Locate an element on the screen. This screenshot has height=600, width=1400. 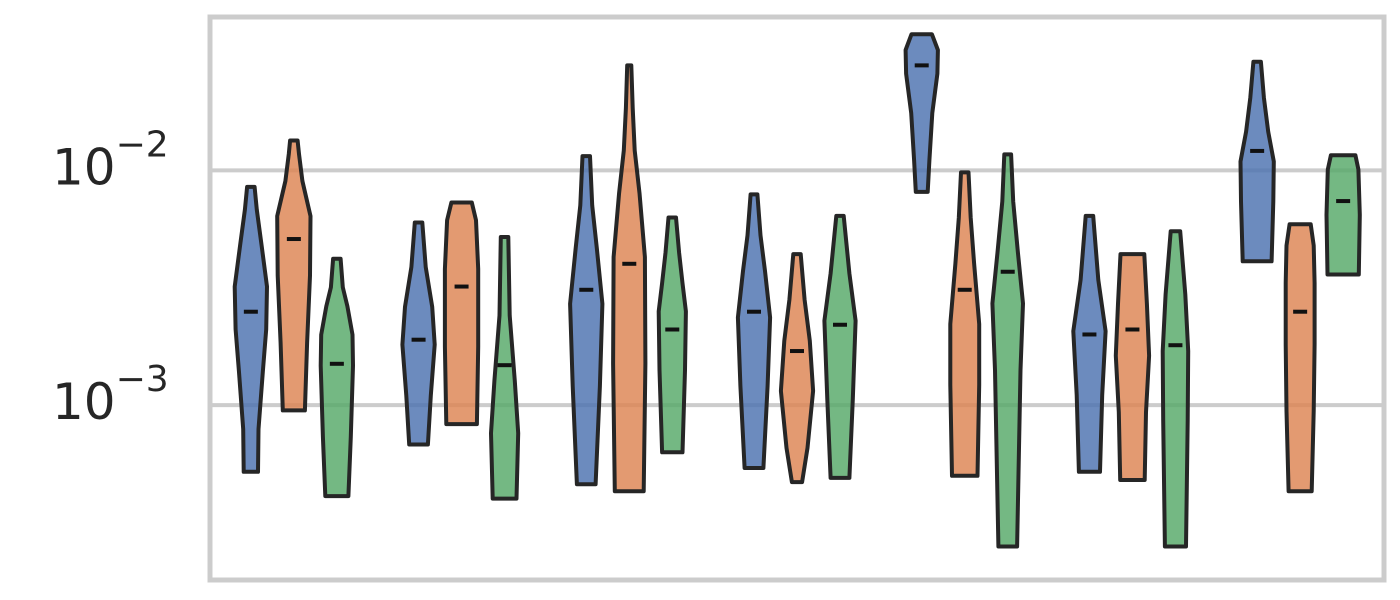
y-tick-label: 10⁻² is located at coordinates (110, 160).